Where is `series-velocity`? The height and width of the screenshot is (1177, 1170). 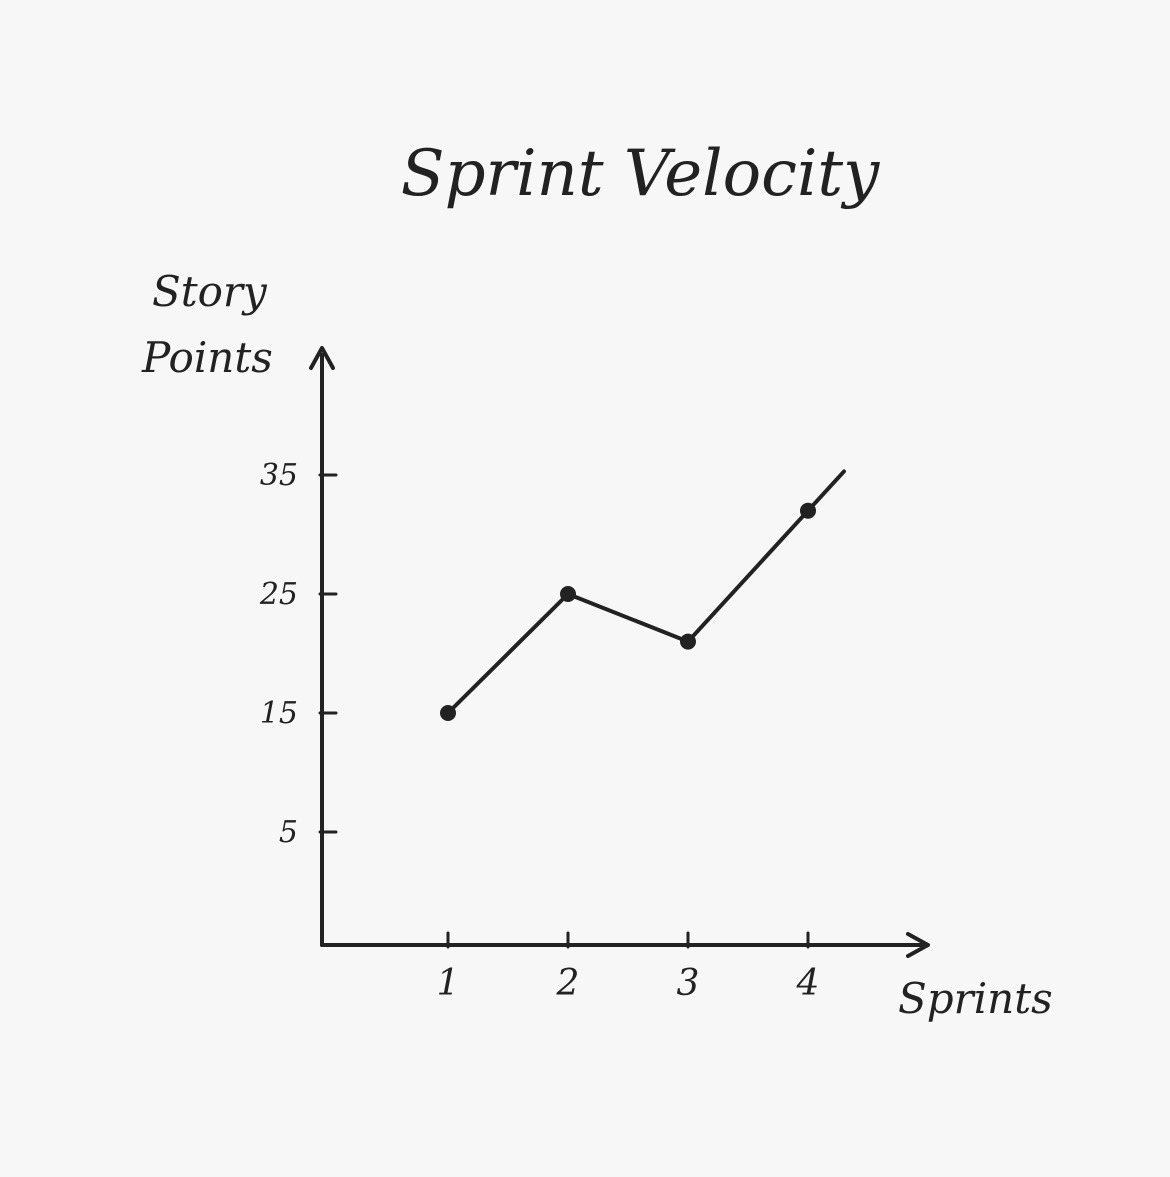
series-velocity is located at coordinates (643, 595).